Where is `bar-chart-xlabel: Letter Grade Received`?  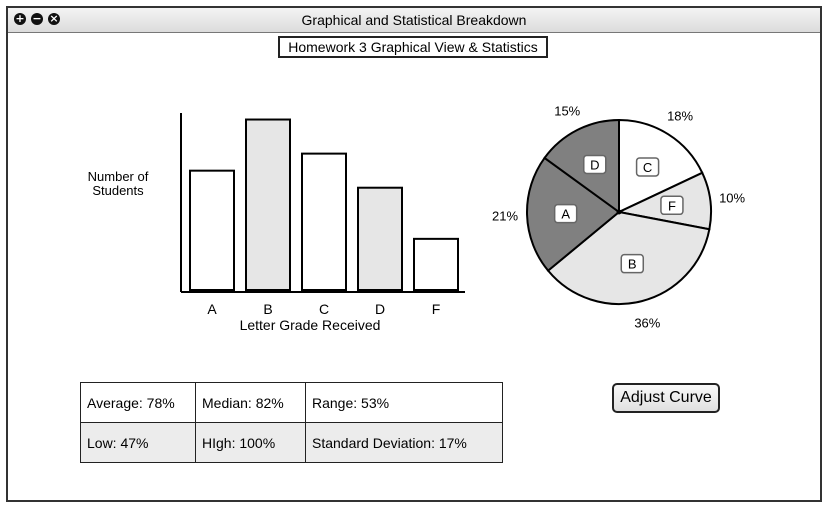 bar-chart-xlabel: Letter Grade Received is located at coordinates (310, 325).